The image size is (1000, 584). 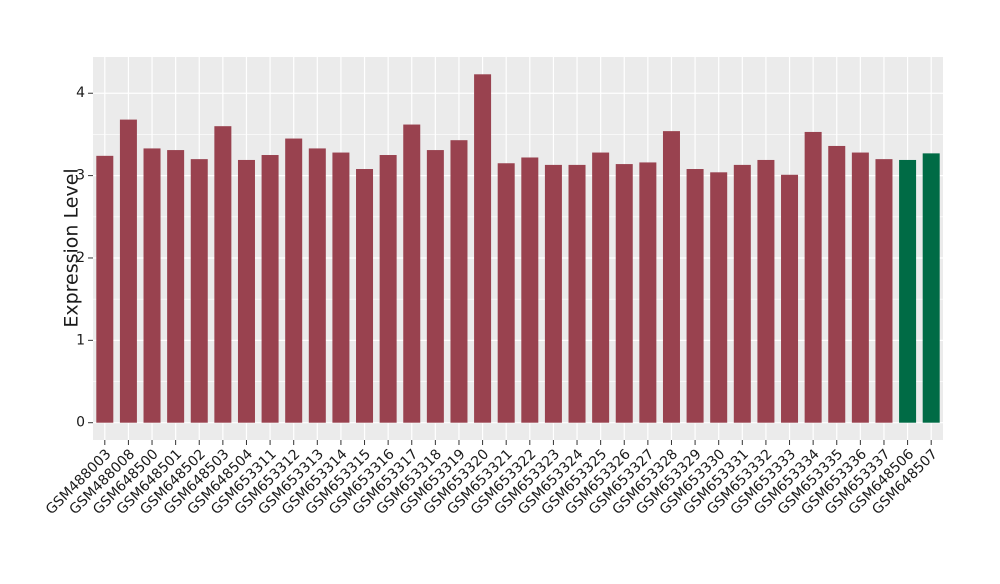 I want to click on y-tick-label: 1, so click(x=80, y=340).